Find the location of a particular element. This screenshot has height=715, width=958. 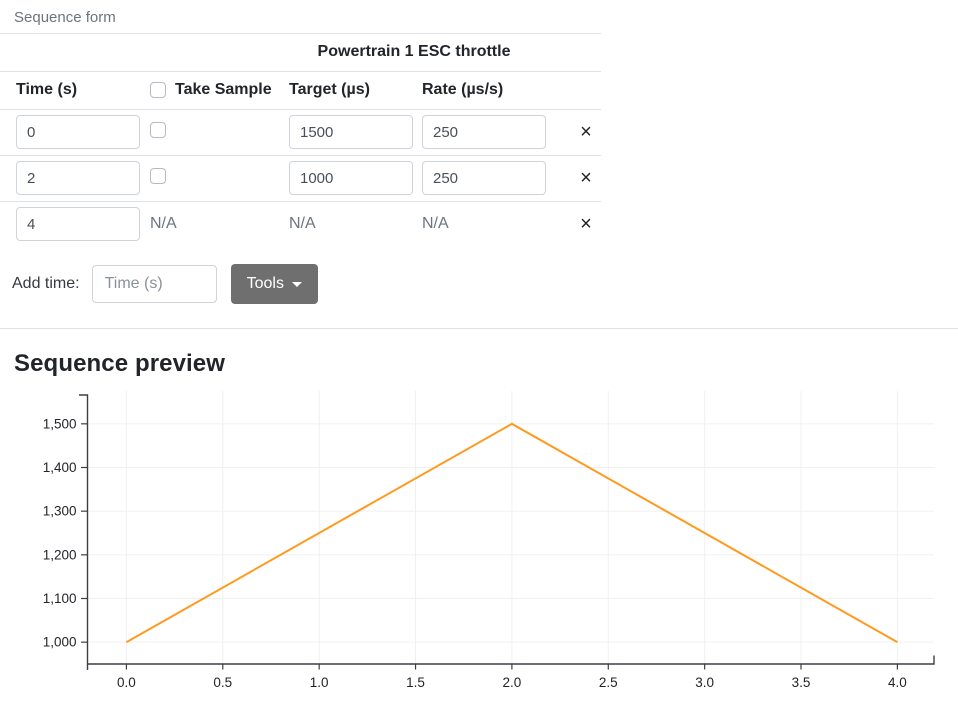

add-time-input is located at coordinates (154, 284).